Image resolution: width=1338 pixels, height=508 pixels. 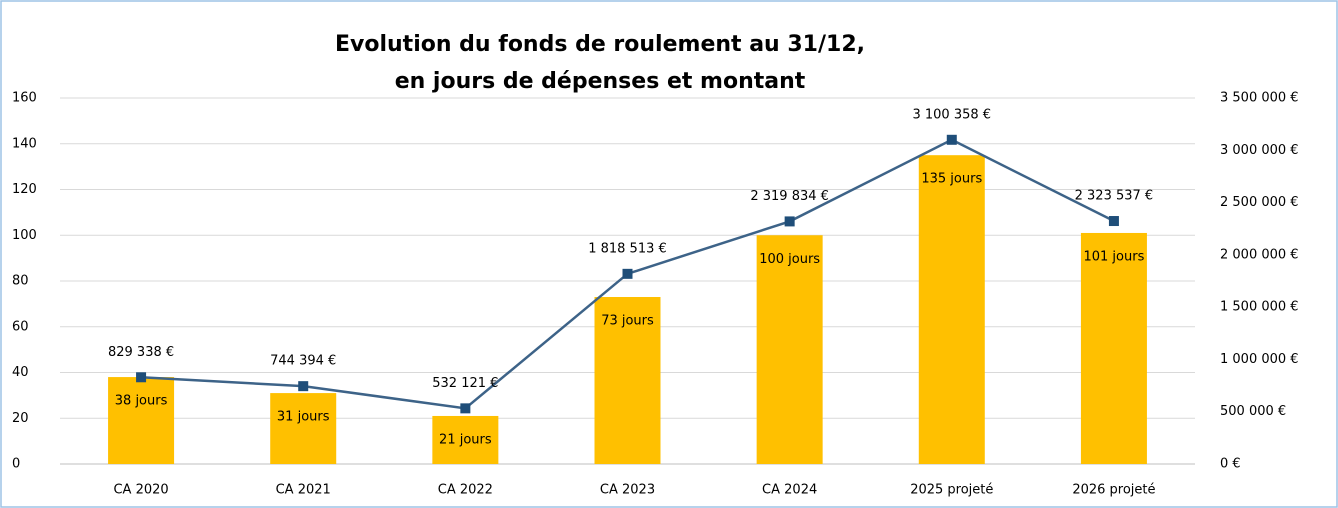 I want to click on y-tick-label: 140, so click(x=24, y=143).